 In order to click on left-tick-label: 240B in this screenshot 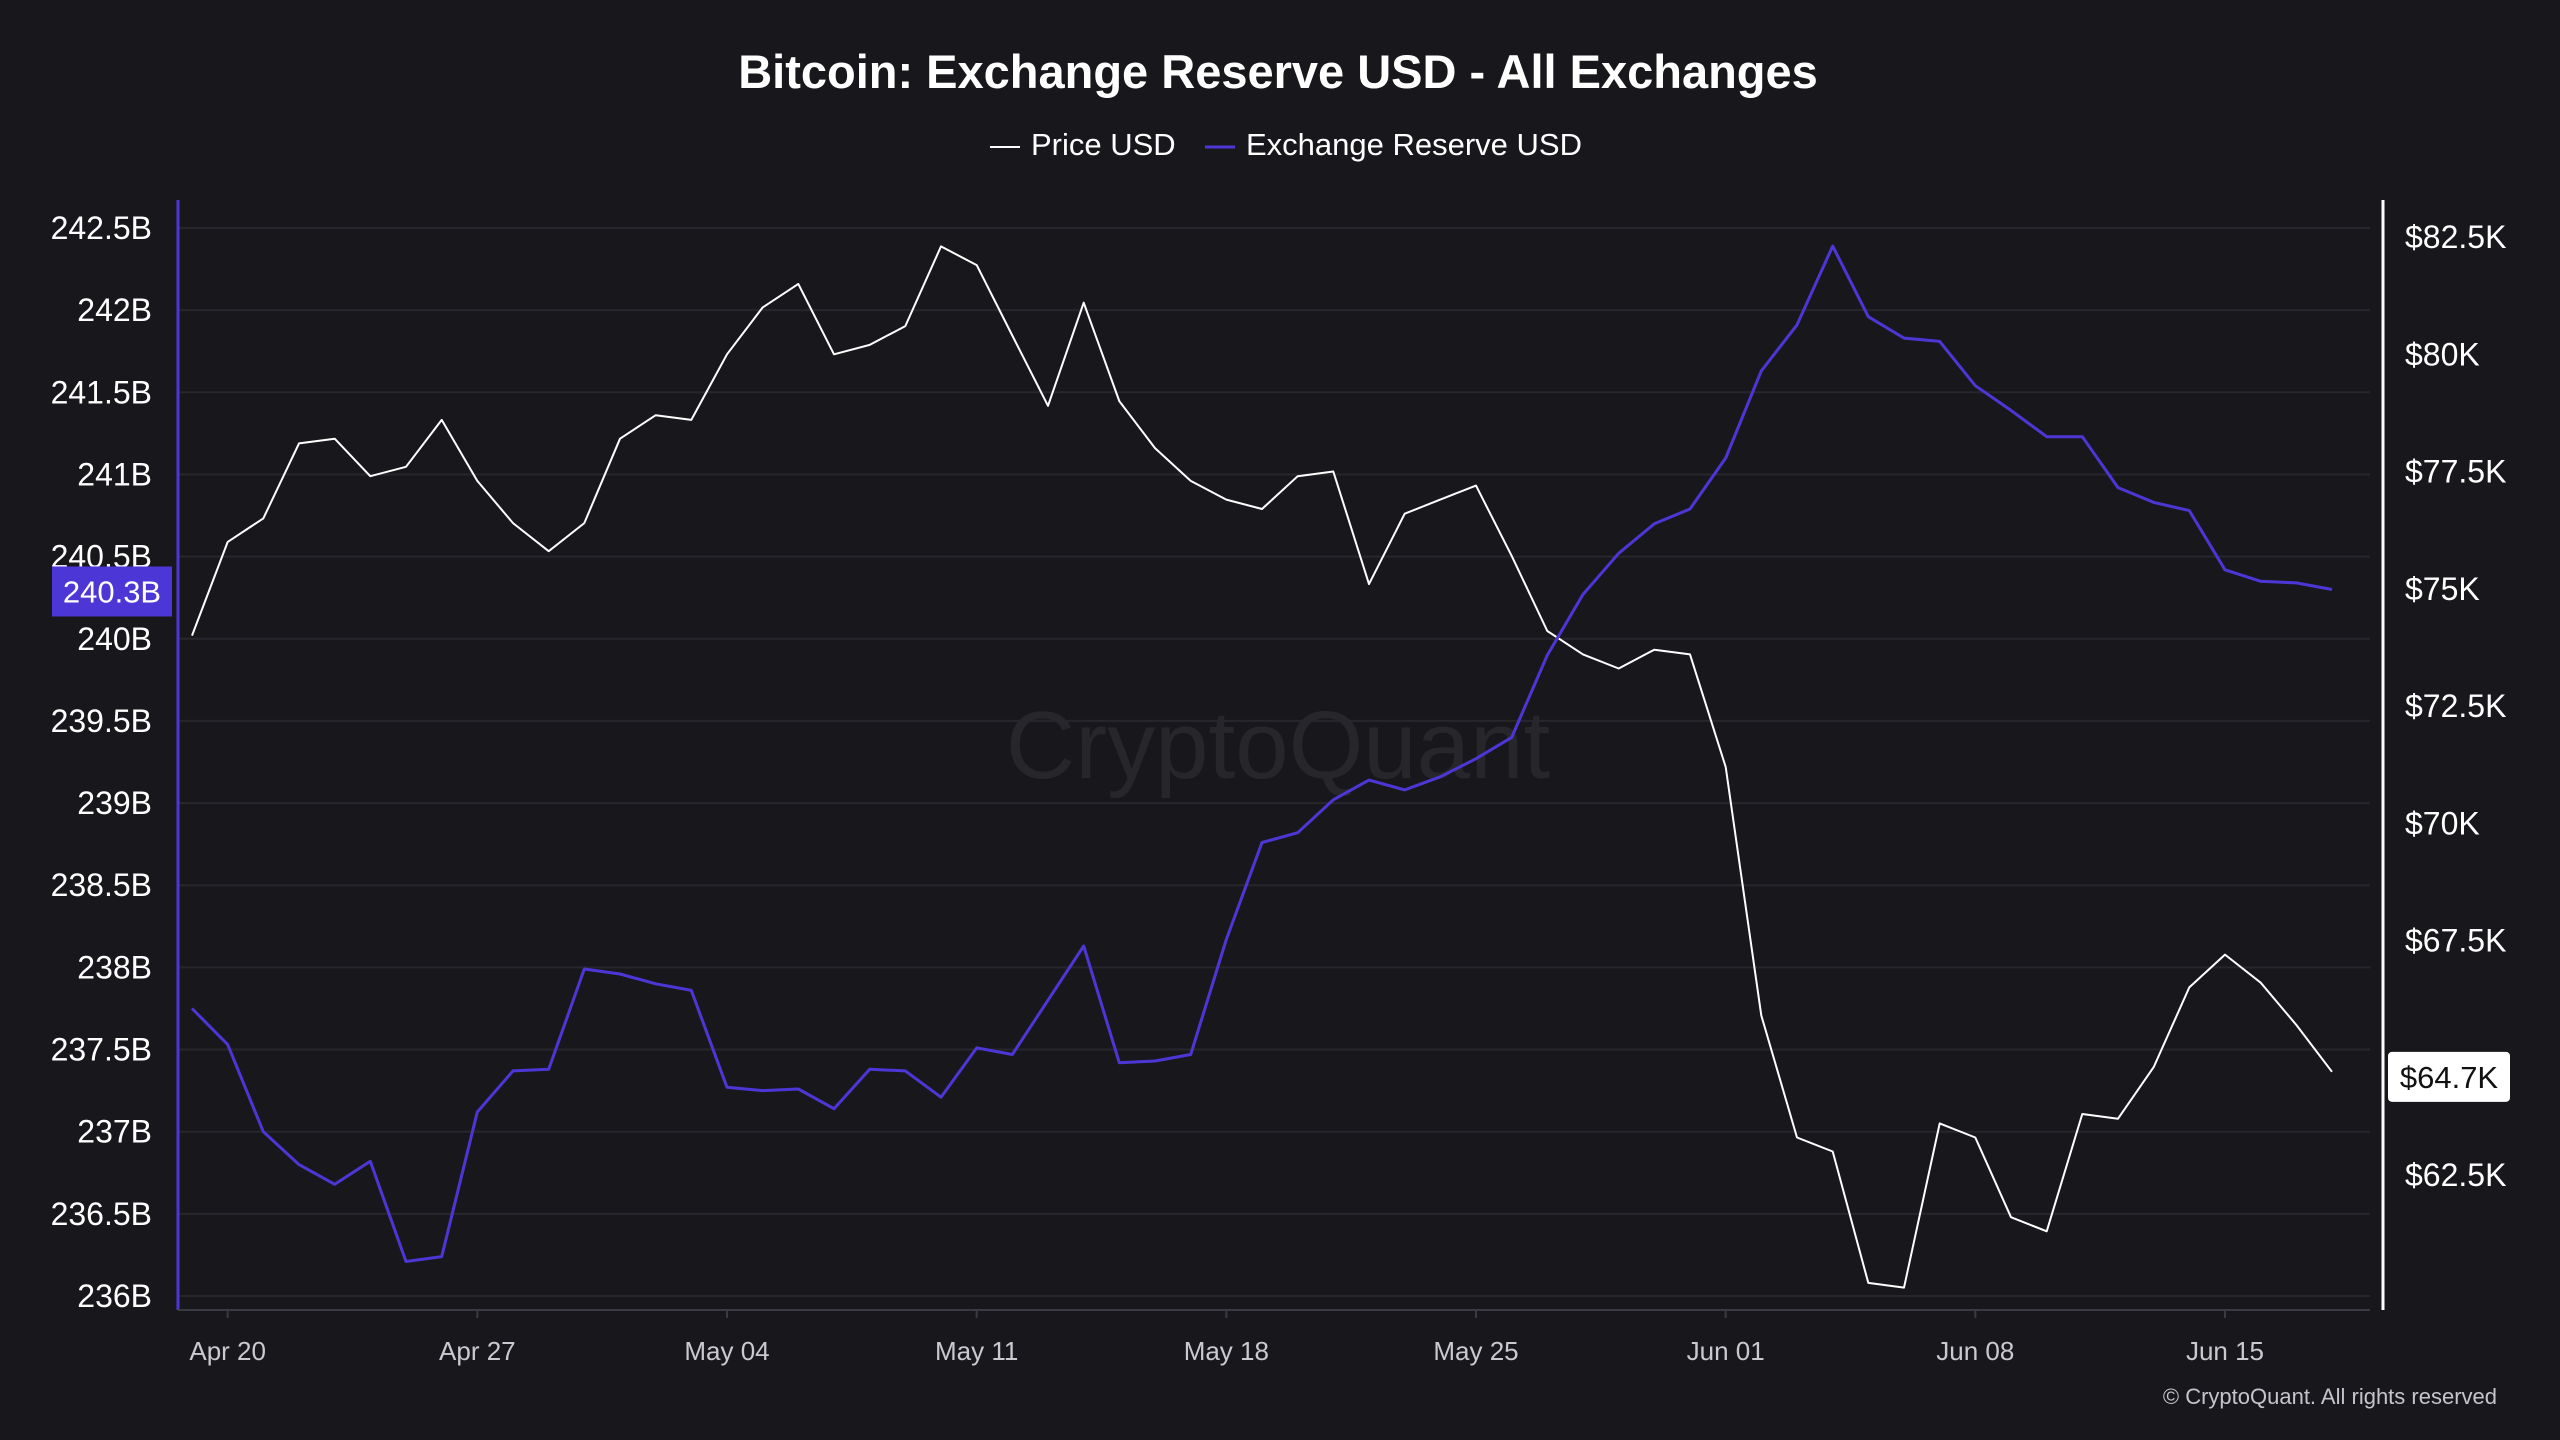, I will do `click(114, 639)`.